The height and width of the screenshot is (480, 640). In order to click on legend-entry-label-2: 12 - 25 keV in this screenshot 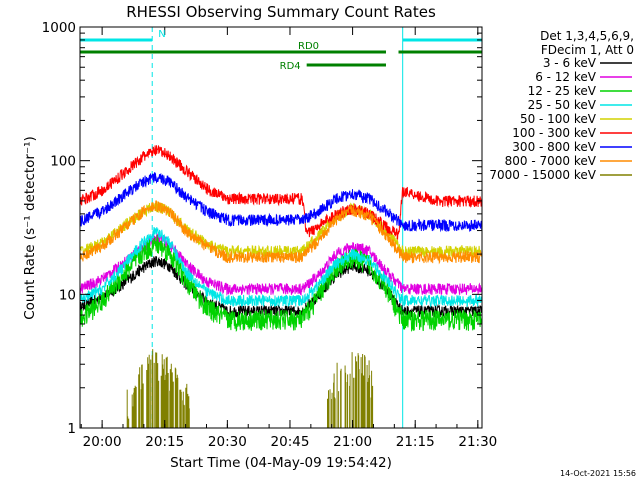, I will do `click(562, 91)`.